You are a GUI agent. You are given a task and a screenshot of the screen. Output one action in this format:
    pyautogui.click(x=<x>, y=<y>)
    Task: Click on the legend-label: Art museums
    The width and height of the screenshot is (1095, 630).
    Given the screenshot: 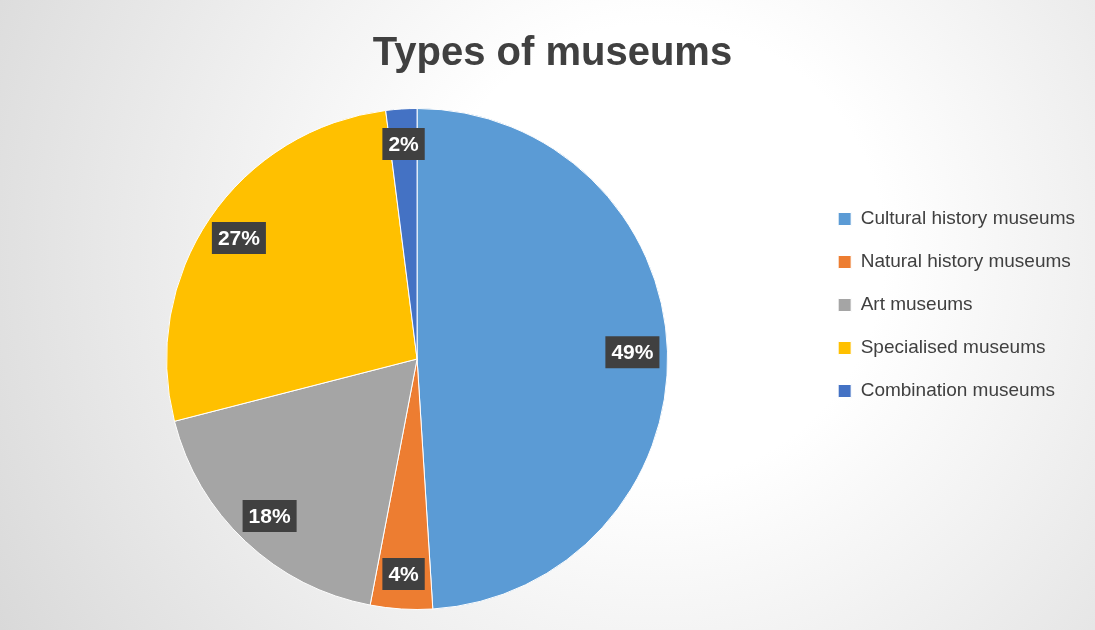 What is the action you would take?
    pyautogui.click(x=916, y=304)
    